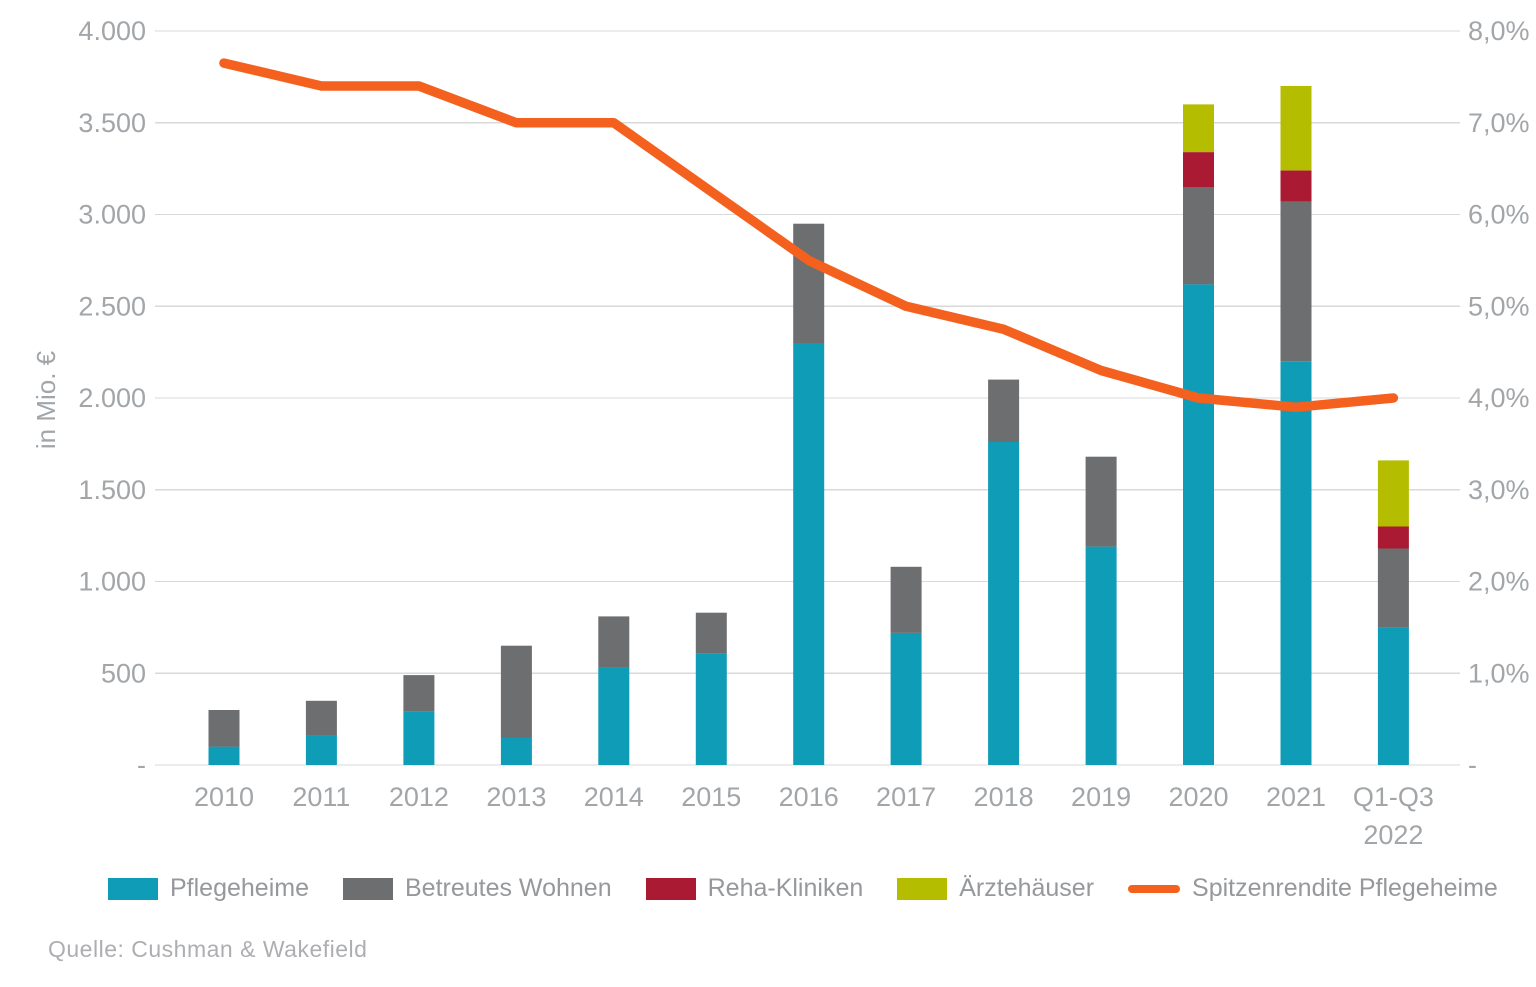  Describe the element at coordinates (112, 582) in the screenshot. I see `y-axis-left-tick: 1.000` at that location.